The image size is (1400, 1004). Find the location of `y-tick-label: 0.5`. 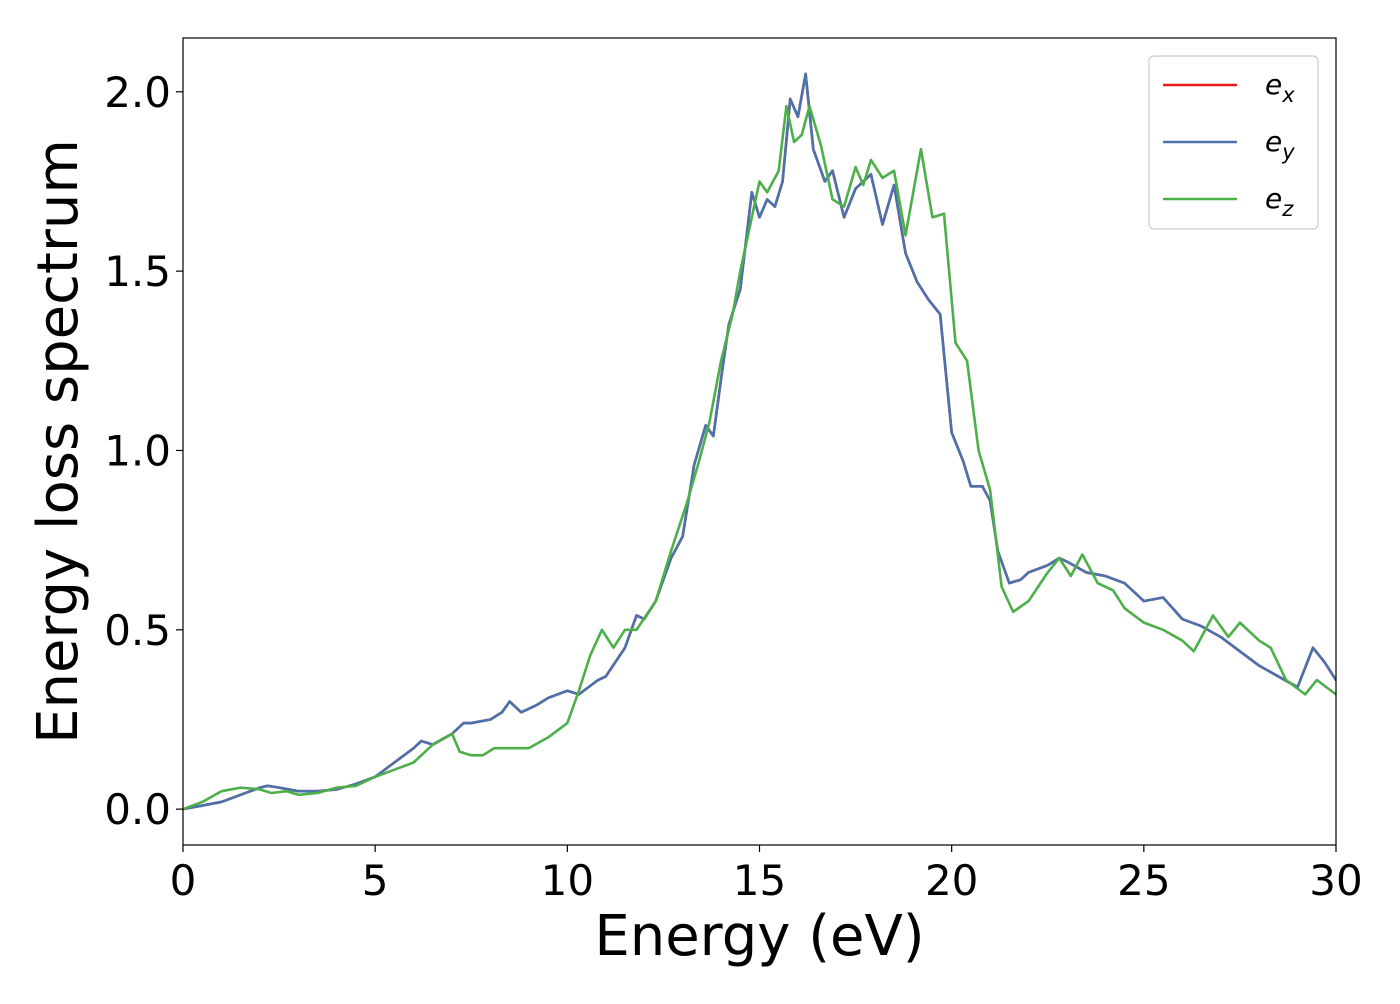

y-tick-label: 0.5 is located at coordinates (137, 630).